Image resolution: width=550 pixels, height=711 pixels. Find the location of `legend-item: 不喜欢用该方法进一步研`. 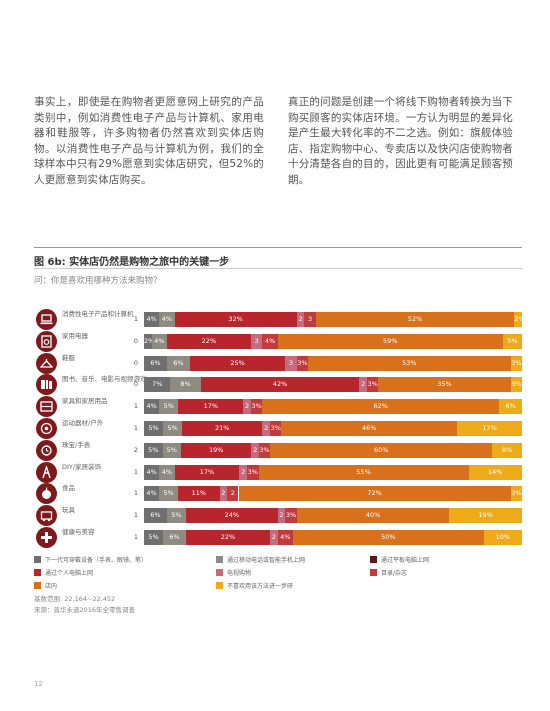

legend-item: 不喜欢用该方法进一步研 is located at coordinates (254, 585).